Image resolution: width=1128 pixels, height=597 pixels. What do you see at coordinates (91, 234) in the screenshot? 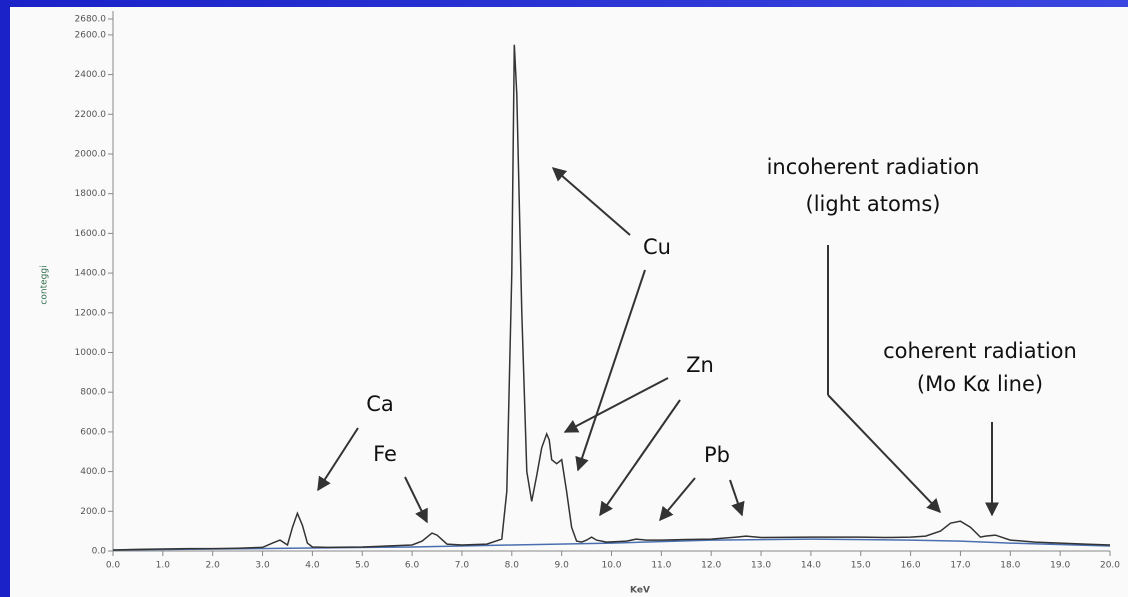
I see `y-tick-label: 1600.0` at bounding box center [91, 234].